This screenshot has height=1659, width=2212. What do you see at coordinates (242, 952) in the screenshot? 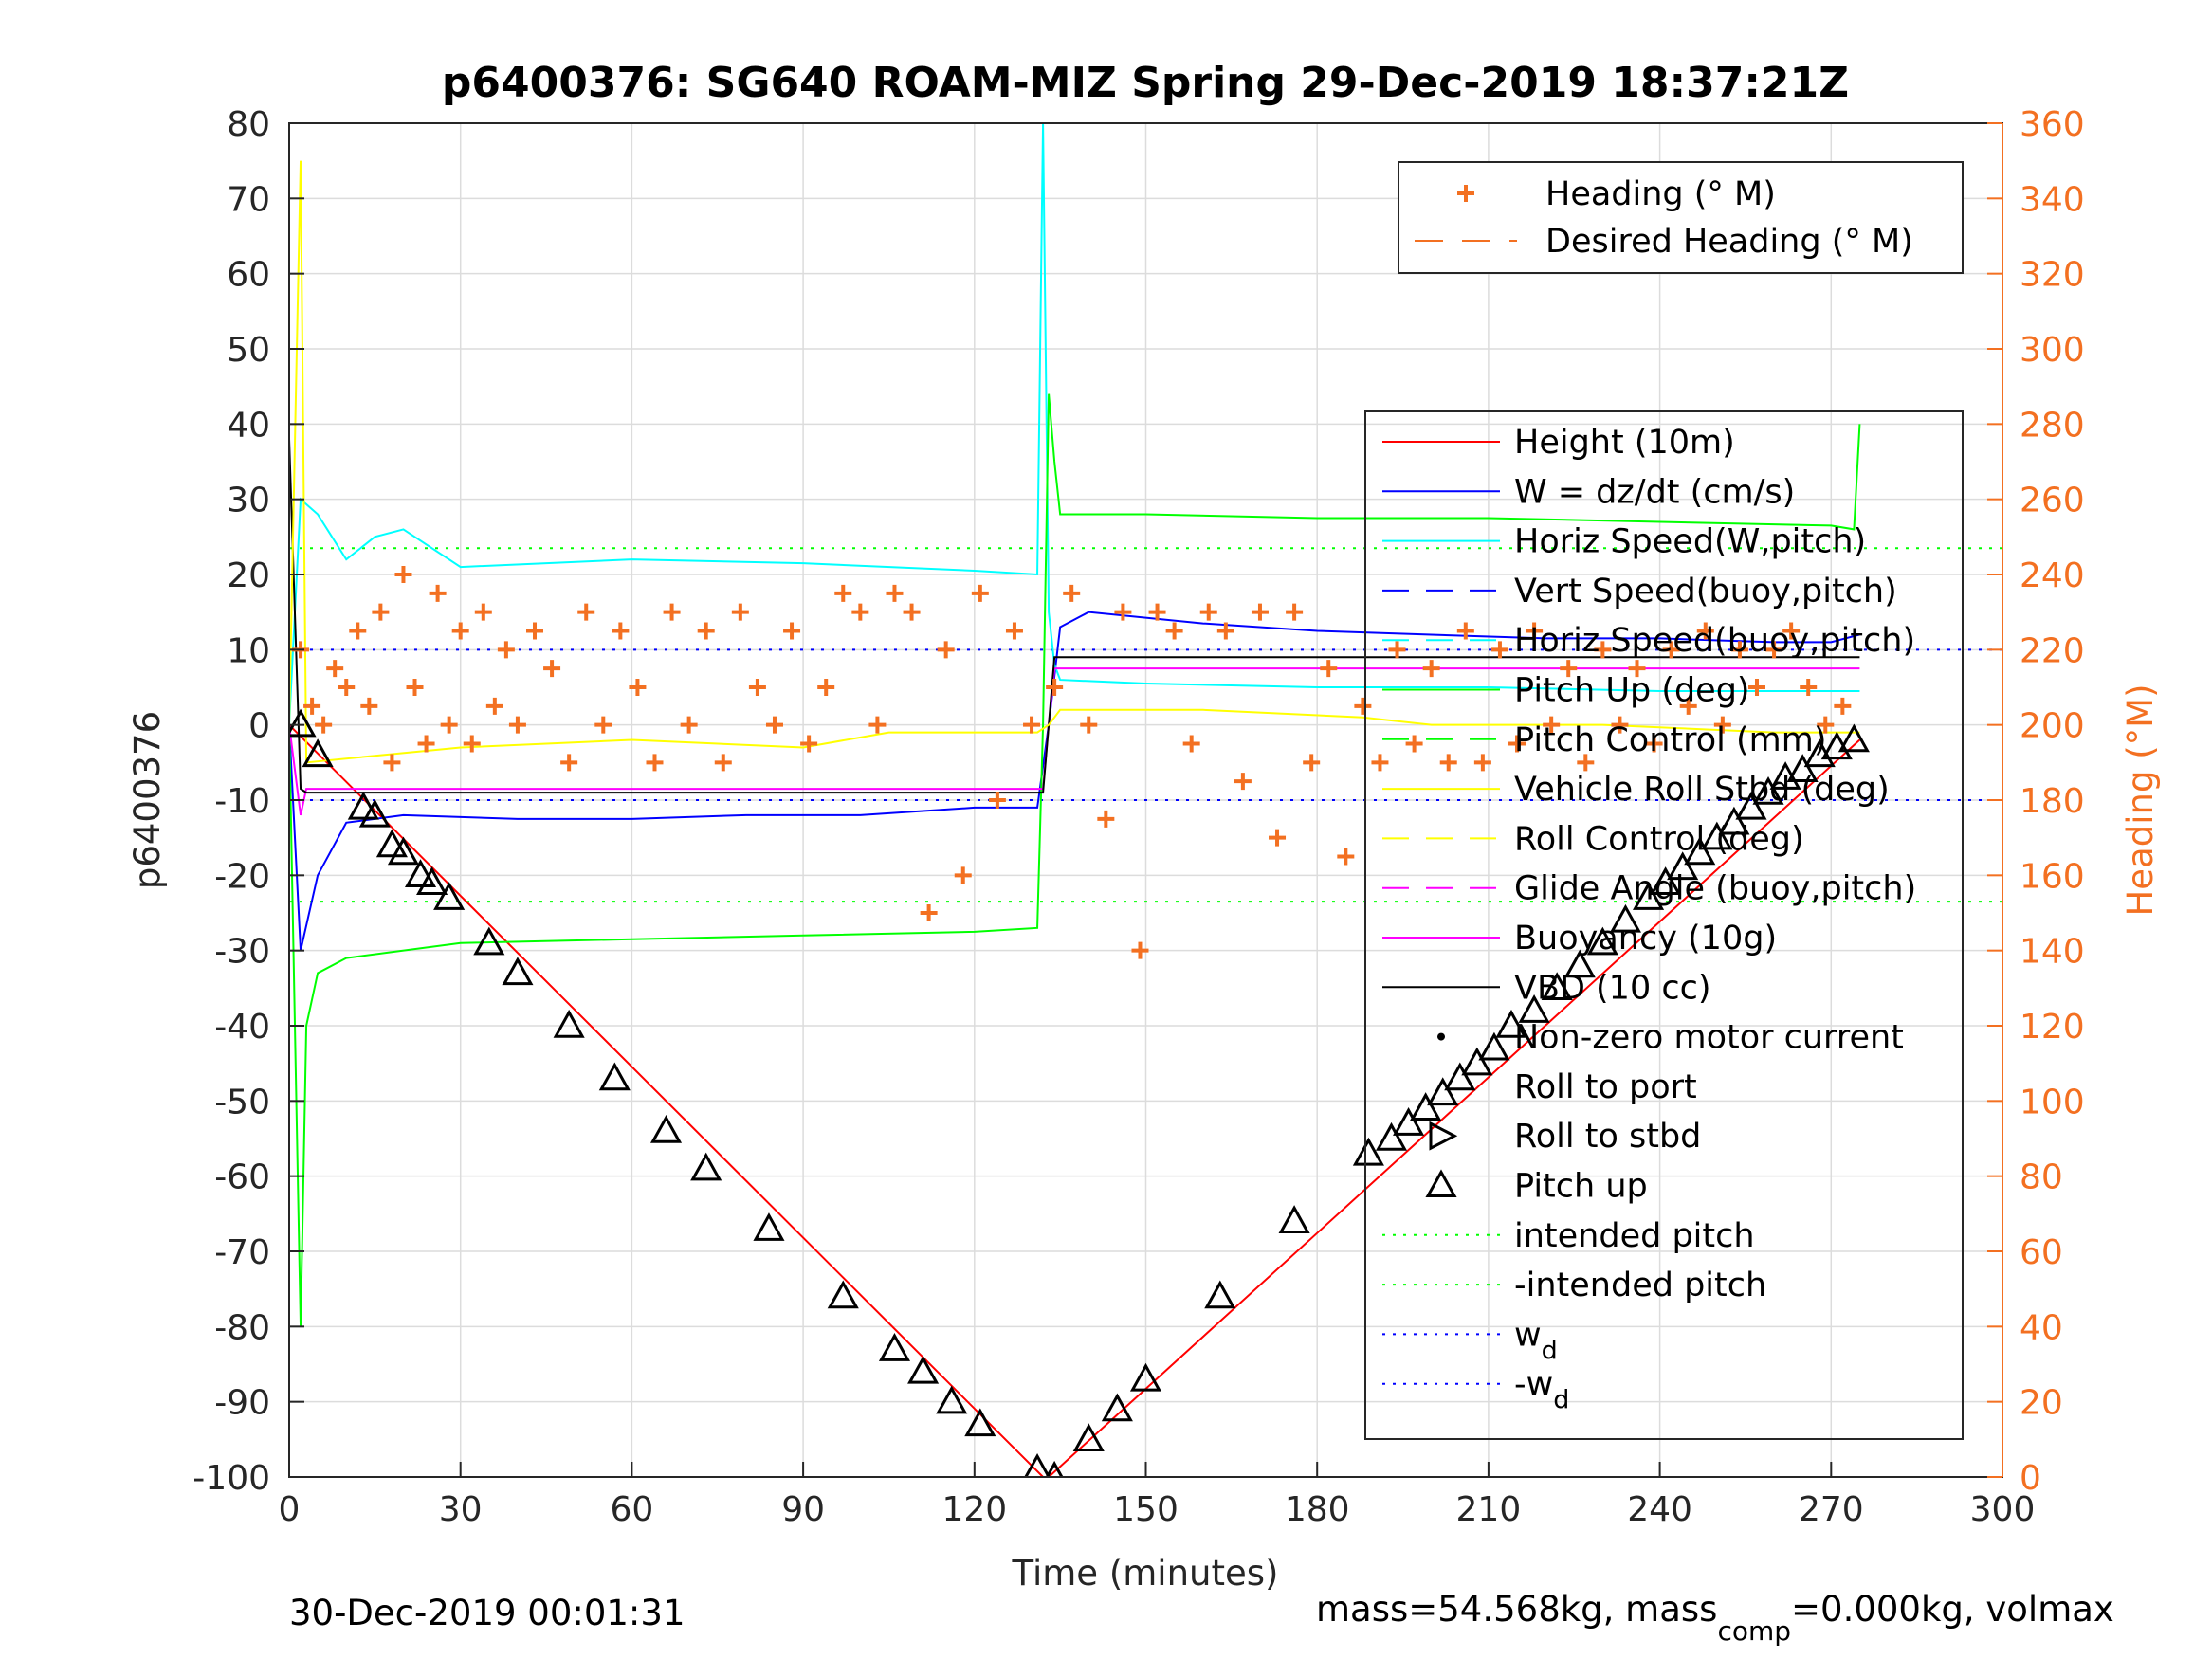
I see `y-tick-label: -30` at bounding box center [242, 952].